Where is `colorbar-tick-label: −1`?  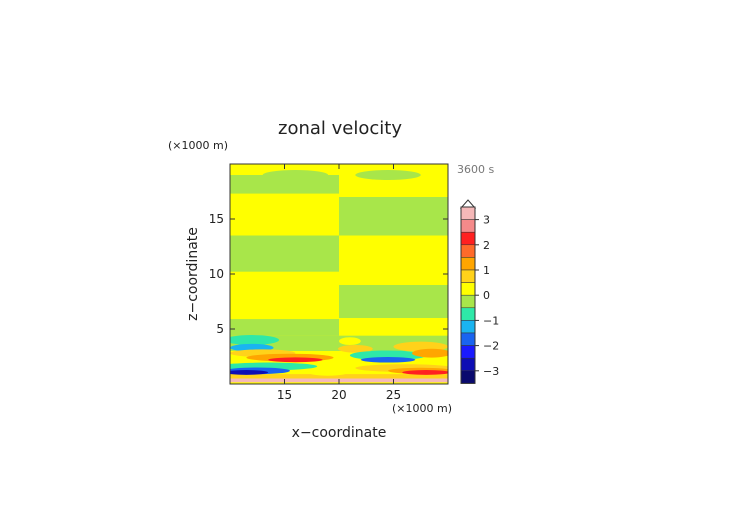
colorbar-tick-label: −1 is located at coordinates (491, 320).